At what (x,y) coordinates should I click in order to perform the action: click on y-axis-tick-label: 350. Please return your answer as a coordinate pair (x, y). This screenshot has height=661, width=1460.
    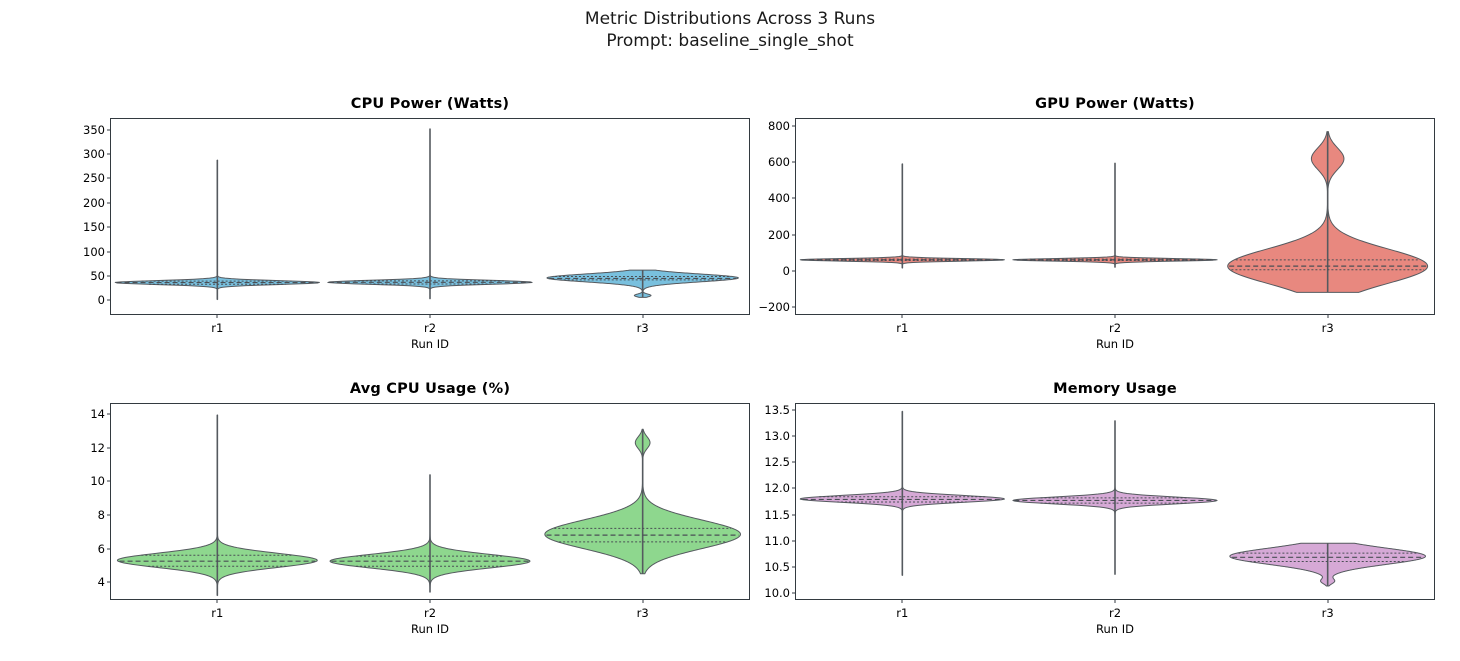
    Looking at the image, I should click on (94, 129).